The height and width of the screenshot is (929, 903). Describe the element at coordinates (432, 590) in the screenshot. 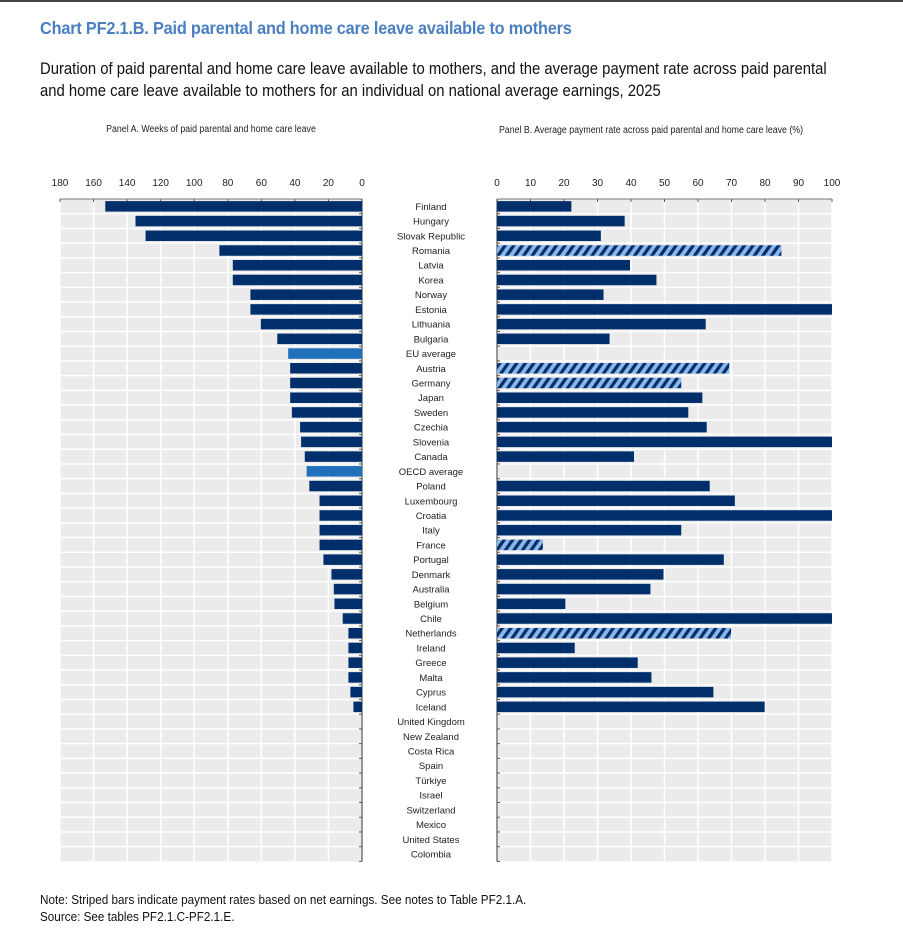

I see `category-label-australia: Australia` at that location.